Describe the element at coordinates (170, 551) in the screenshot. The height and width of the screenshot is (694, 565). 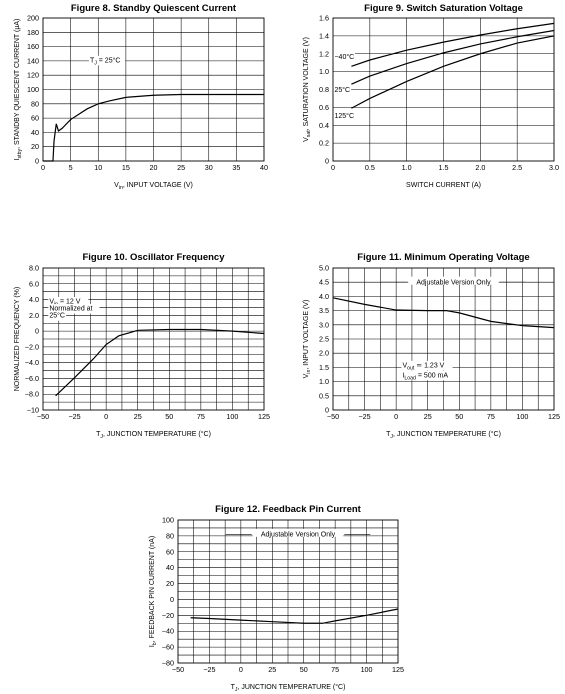
I see `y-tick-label: 60` at that location.